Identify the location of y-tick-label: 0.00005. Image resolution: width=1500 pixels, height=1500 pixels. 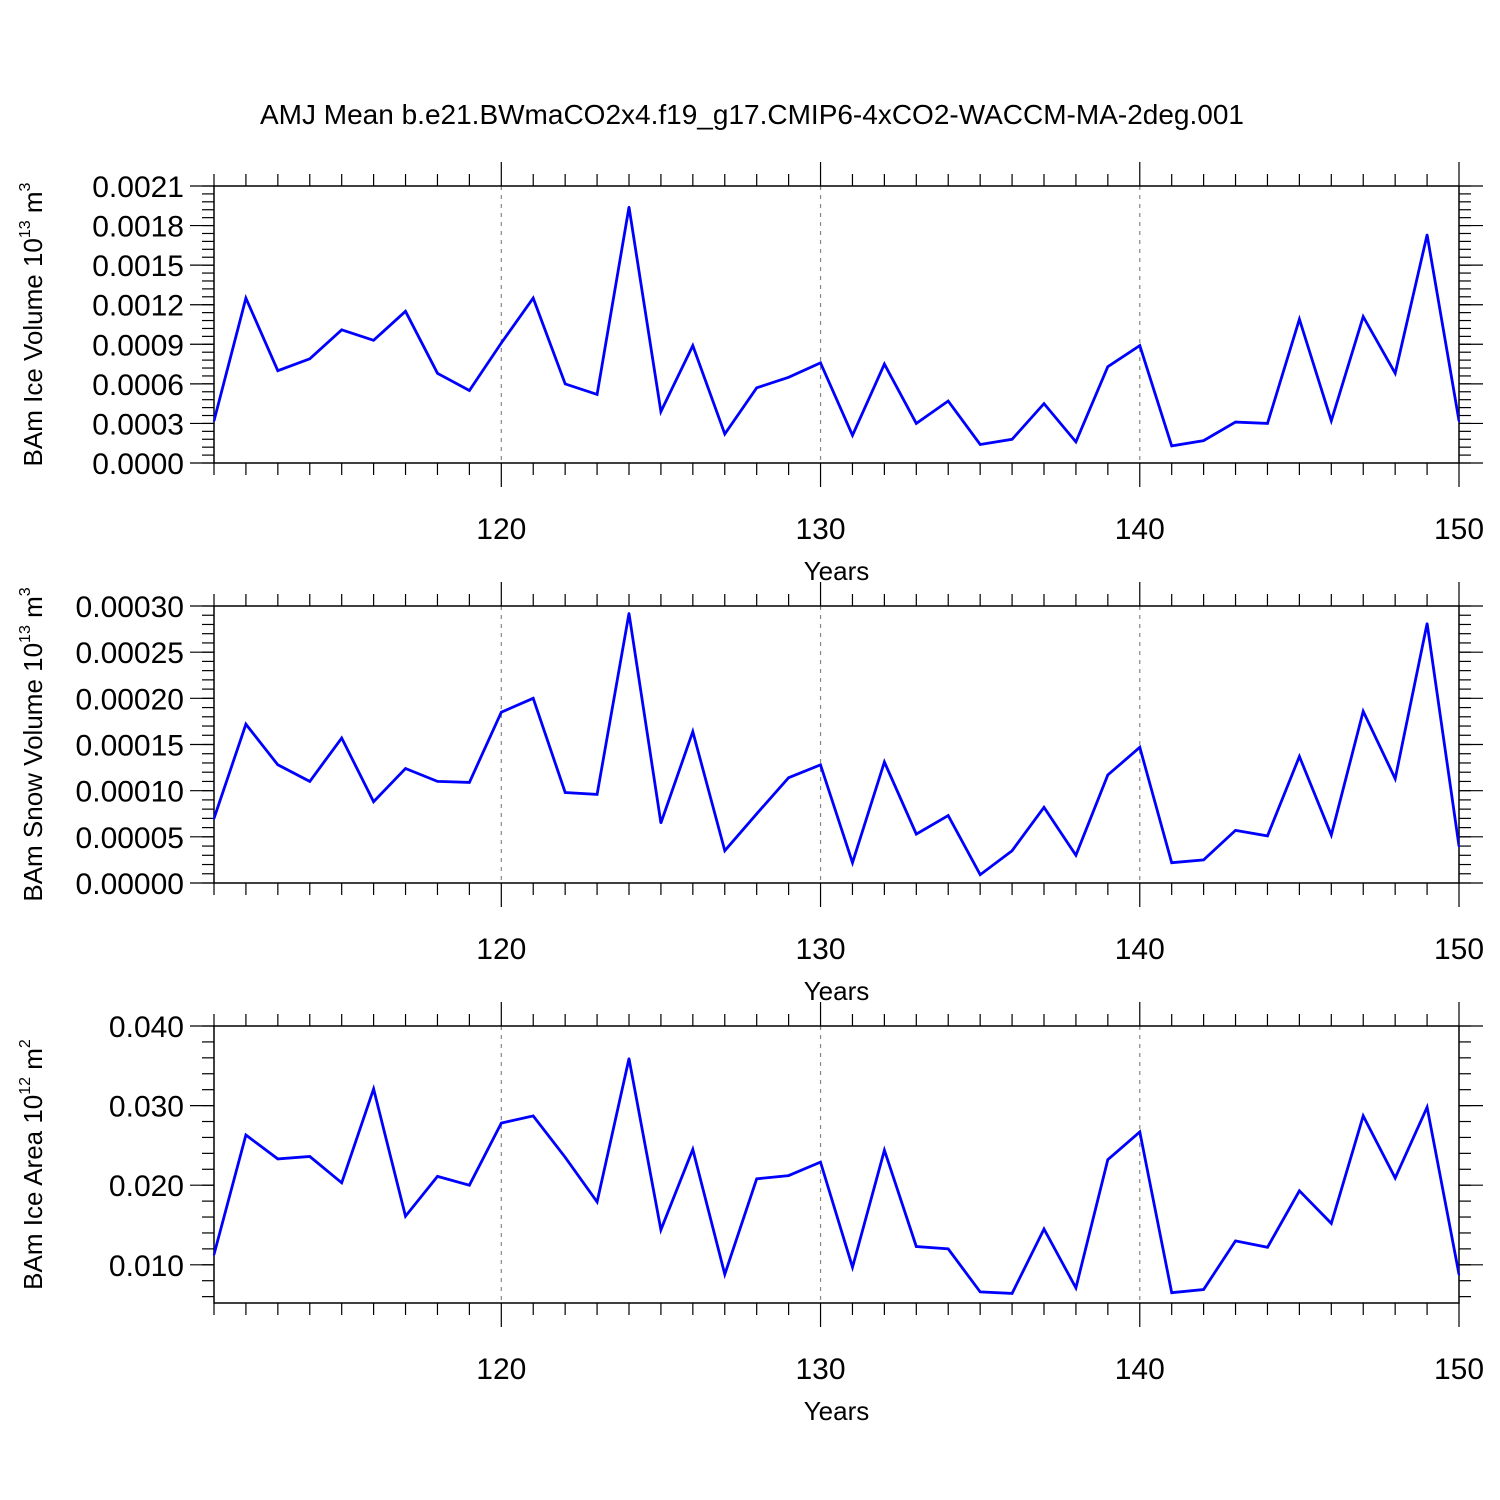
(130, 838).